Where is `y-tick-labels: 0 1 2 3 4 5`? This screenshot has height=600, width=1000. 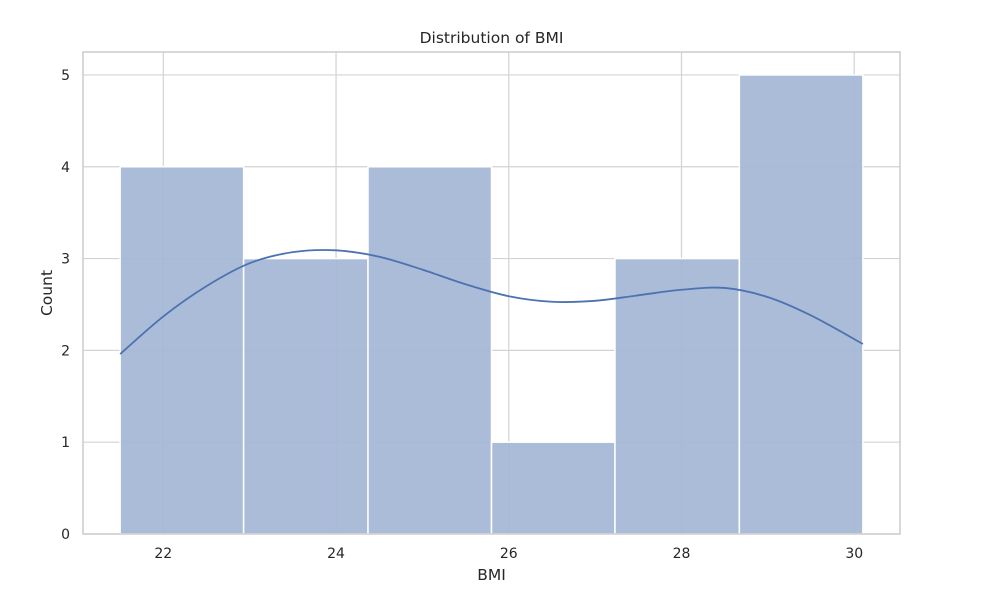 y-tick-labels: 0 1 2 3 4 5 is located at coordinates (65, 305).